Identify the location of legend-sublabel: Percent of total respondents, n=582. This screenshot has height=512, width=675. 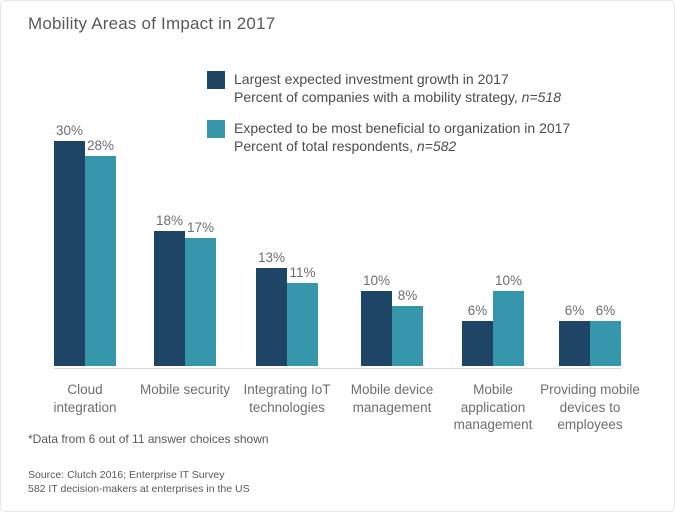
(402, 146).